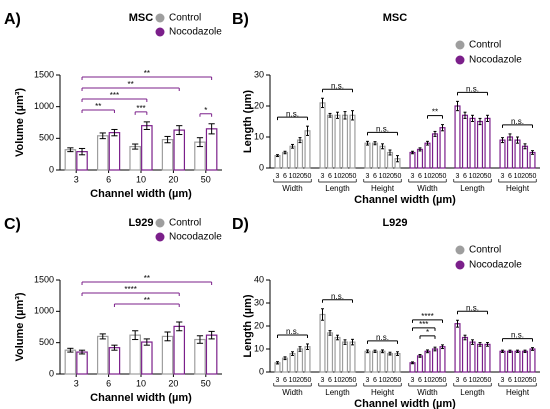 Image resolution: width=550 pixels, height=409 pixels. What do you see at coordinates (44, 74) in the screenshot?
I see `y-tick-label: 1500` at bounding box center [44, 74].